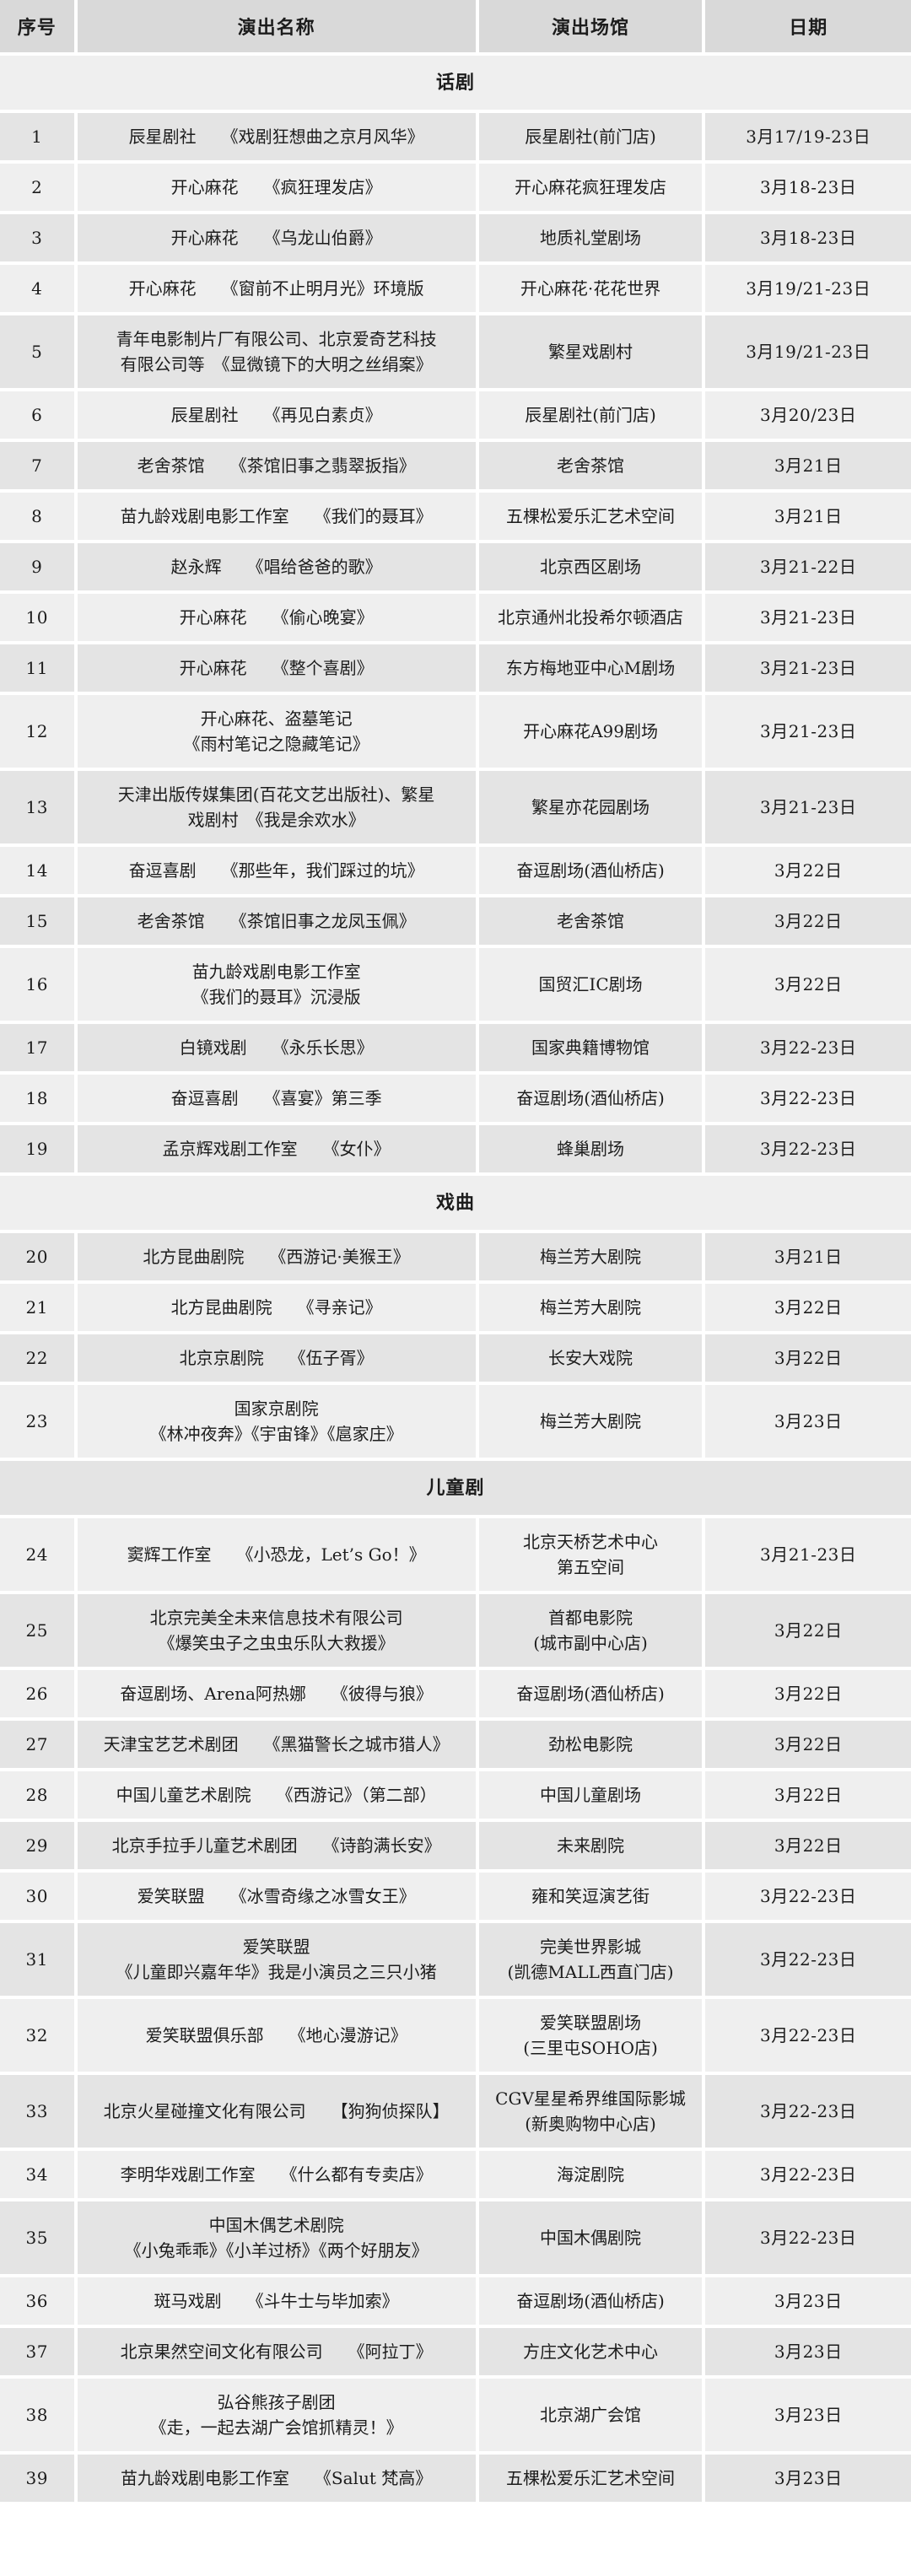 The width and height of the screenshot is (911, 2576). What do you see at coordinates (276, 1358) in the screenshot?
I see `cell-name: 北京京剧院 《伍子胥》` at bounding box center [276, 1358].